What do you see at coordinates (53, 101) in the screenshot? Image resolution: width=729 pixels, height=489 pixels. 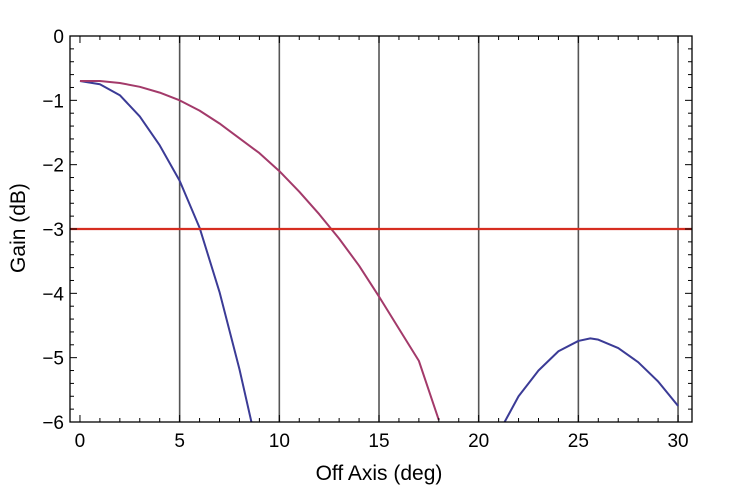 I see `y-tick-label-1: −1` at bounding box center [53, 101].